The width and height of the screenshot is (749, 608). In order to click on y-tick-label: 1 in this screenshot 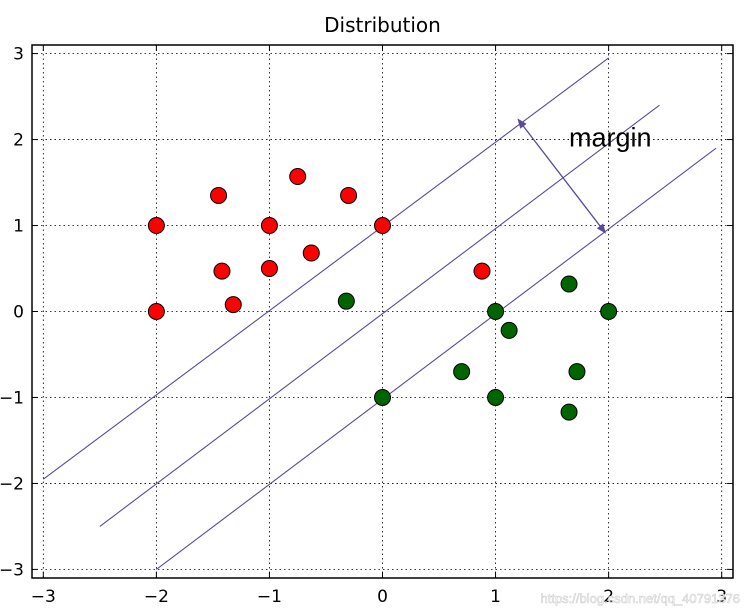, I will do `click(18, 227)`.